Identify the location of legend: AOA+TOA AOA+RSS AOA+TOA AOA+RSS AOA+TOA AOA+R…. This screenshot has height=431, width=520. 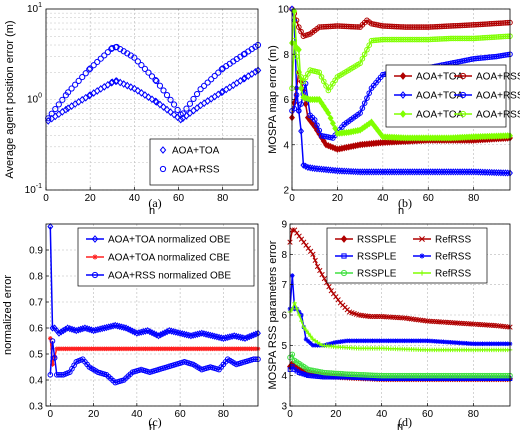
(452, 96).